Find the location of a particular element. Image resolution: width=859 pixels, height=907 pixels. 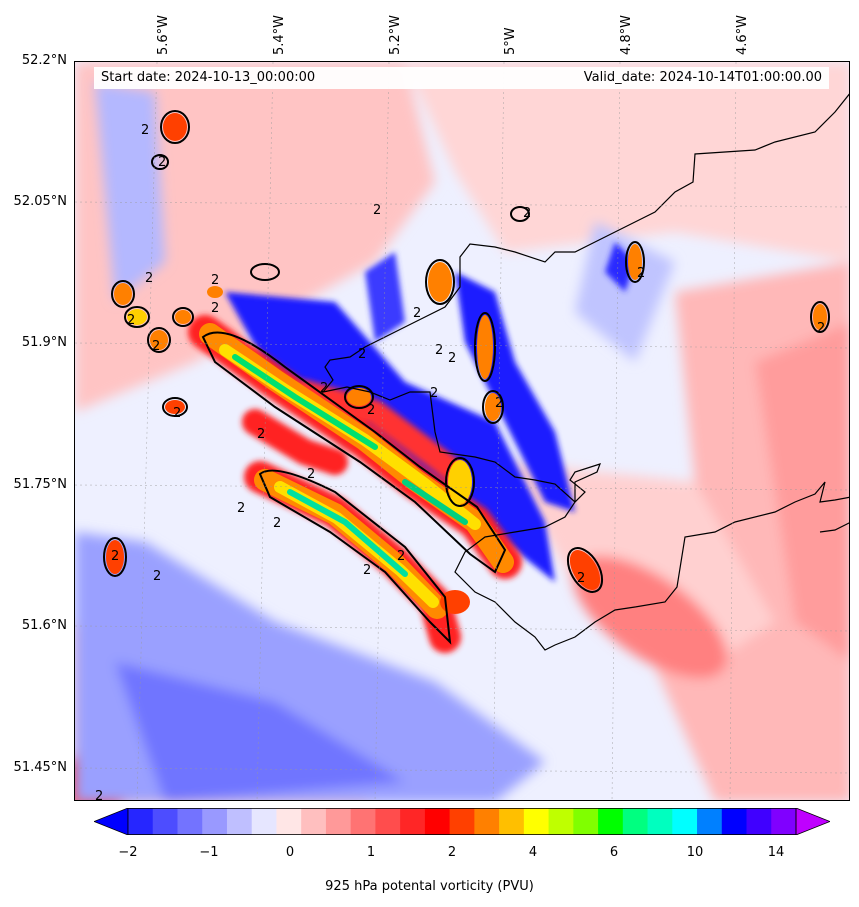

lat-label-51-45: 51.45°N is located at coordinates (40, 767).